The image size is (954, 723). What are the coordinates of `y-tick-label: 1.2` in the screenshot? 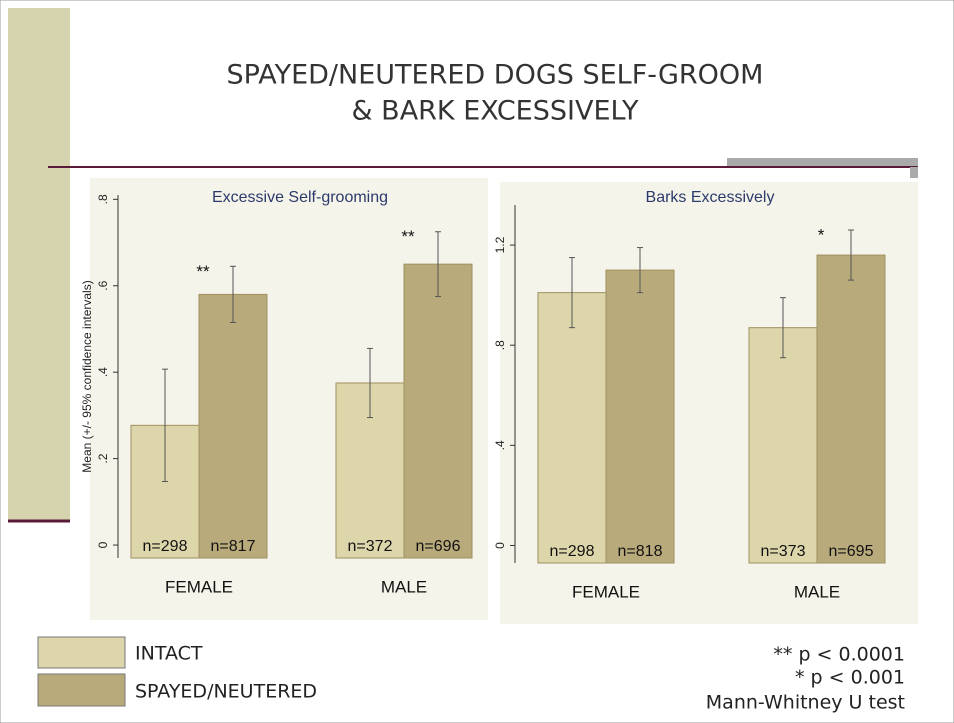 It's located at (500, 244).